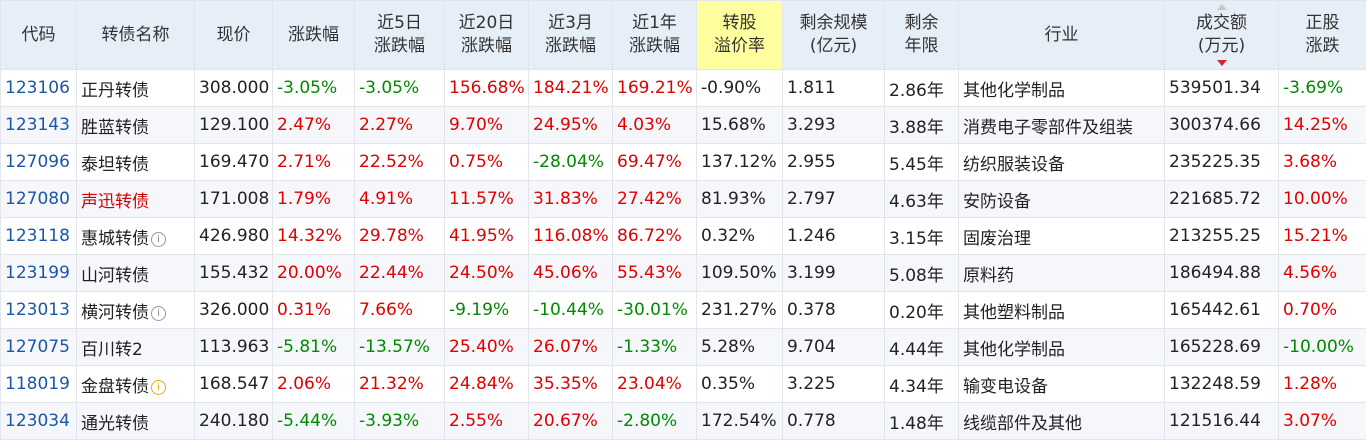  I want to click on cell-y1: -1.33%, so click(654, 347).